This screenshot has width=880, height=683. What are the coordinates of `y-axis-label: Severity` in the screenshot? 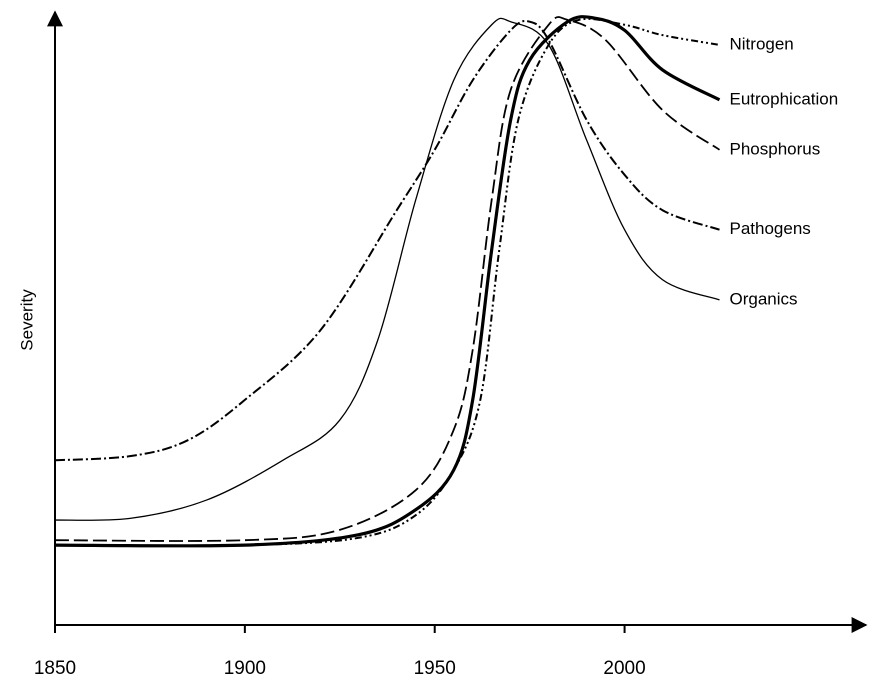 It's located at (26, 320).